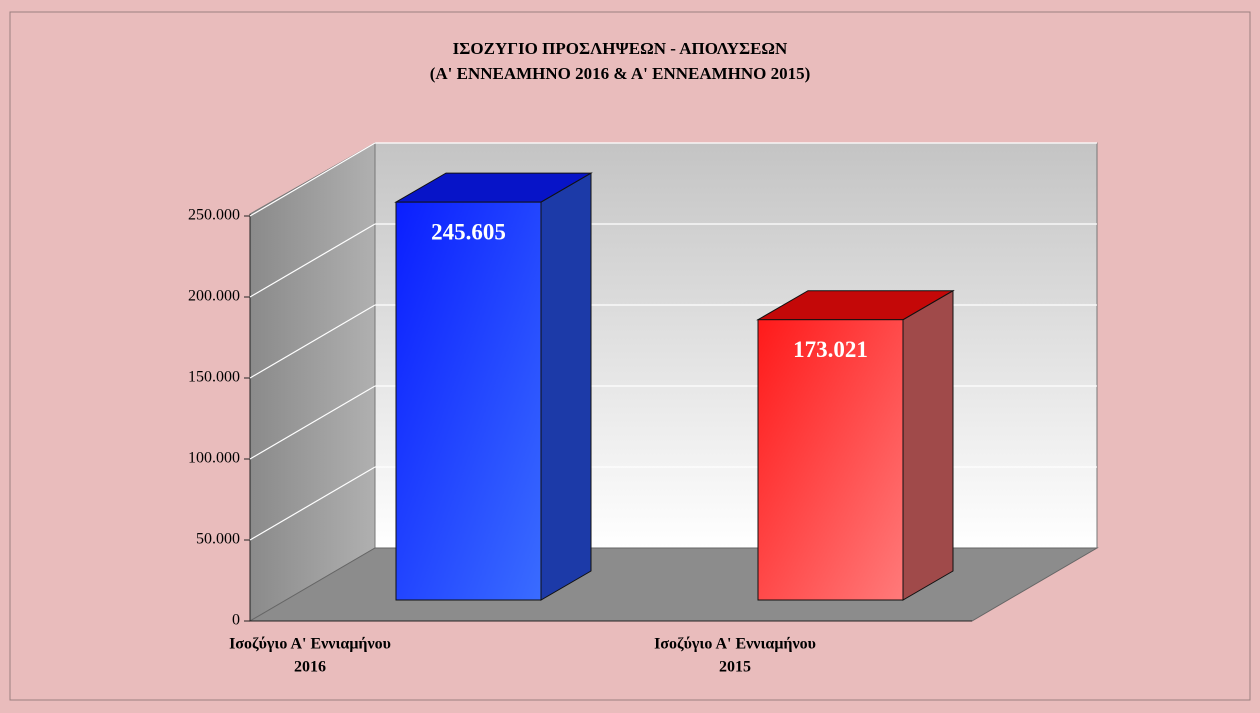  Describe the element at coordinates (214, 215) in the screenshot. I see `y-tick-label: 250.000` at that location.